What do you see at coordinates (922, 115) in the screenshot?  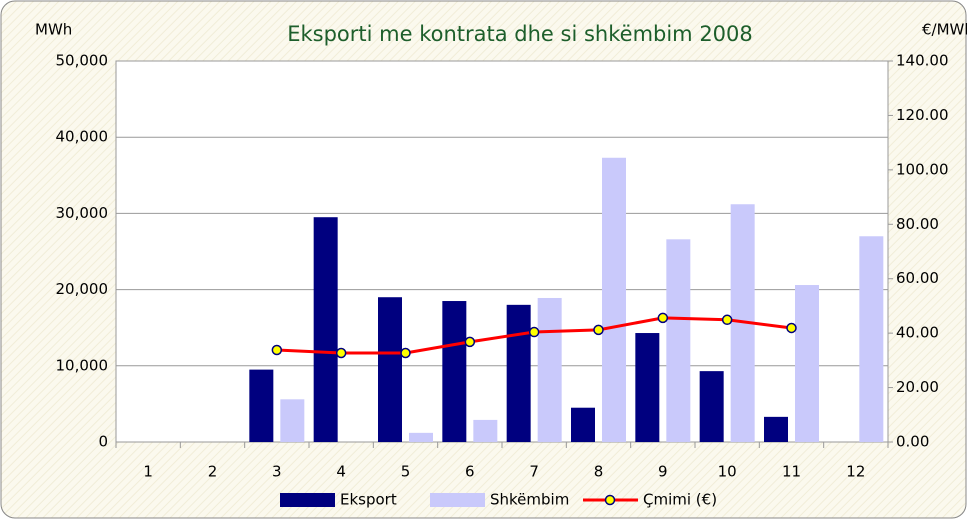 I see `y2-tick-label: 120.00` at bounding box center [922, 115].